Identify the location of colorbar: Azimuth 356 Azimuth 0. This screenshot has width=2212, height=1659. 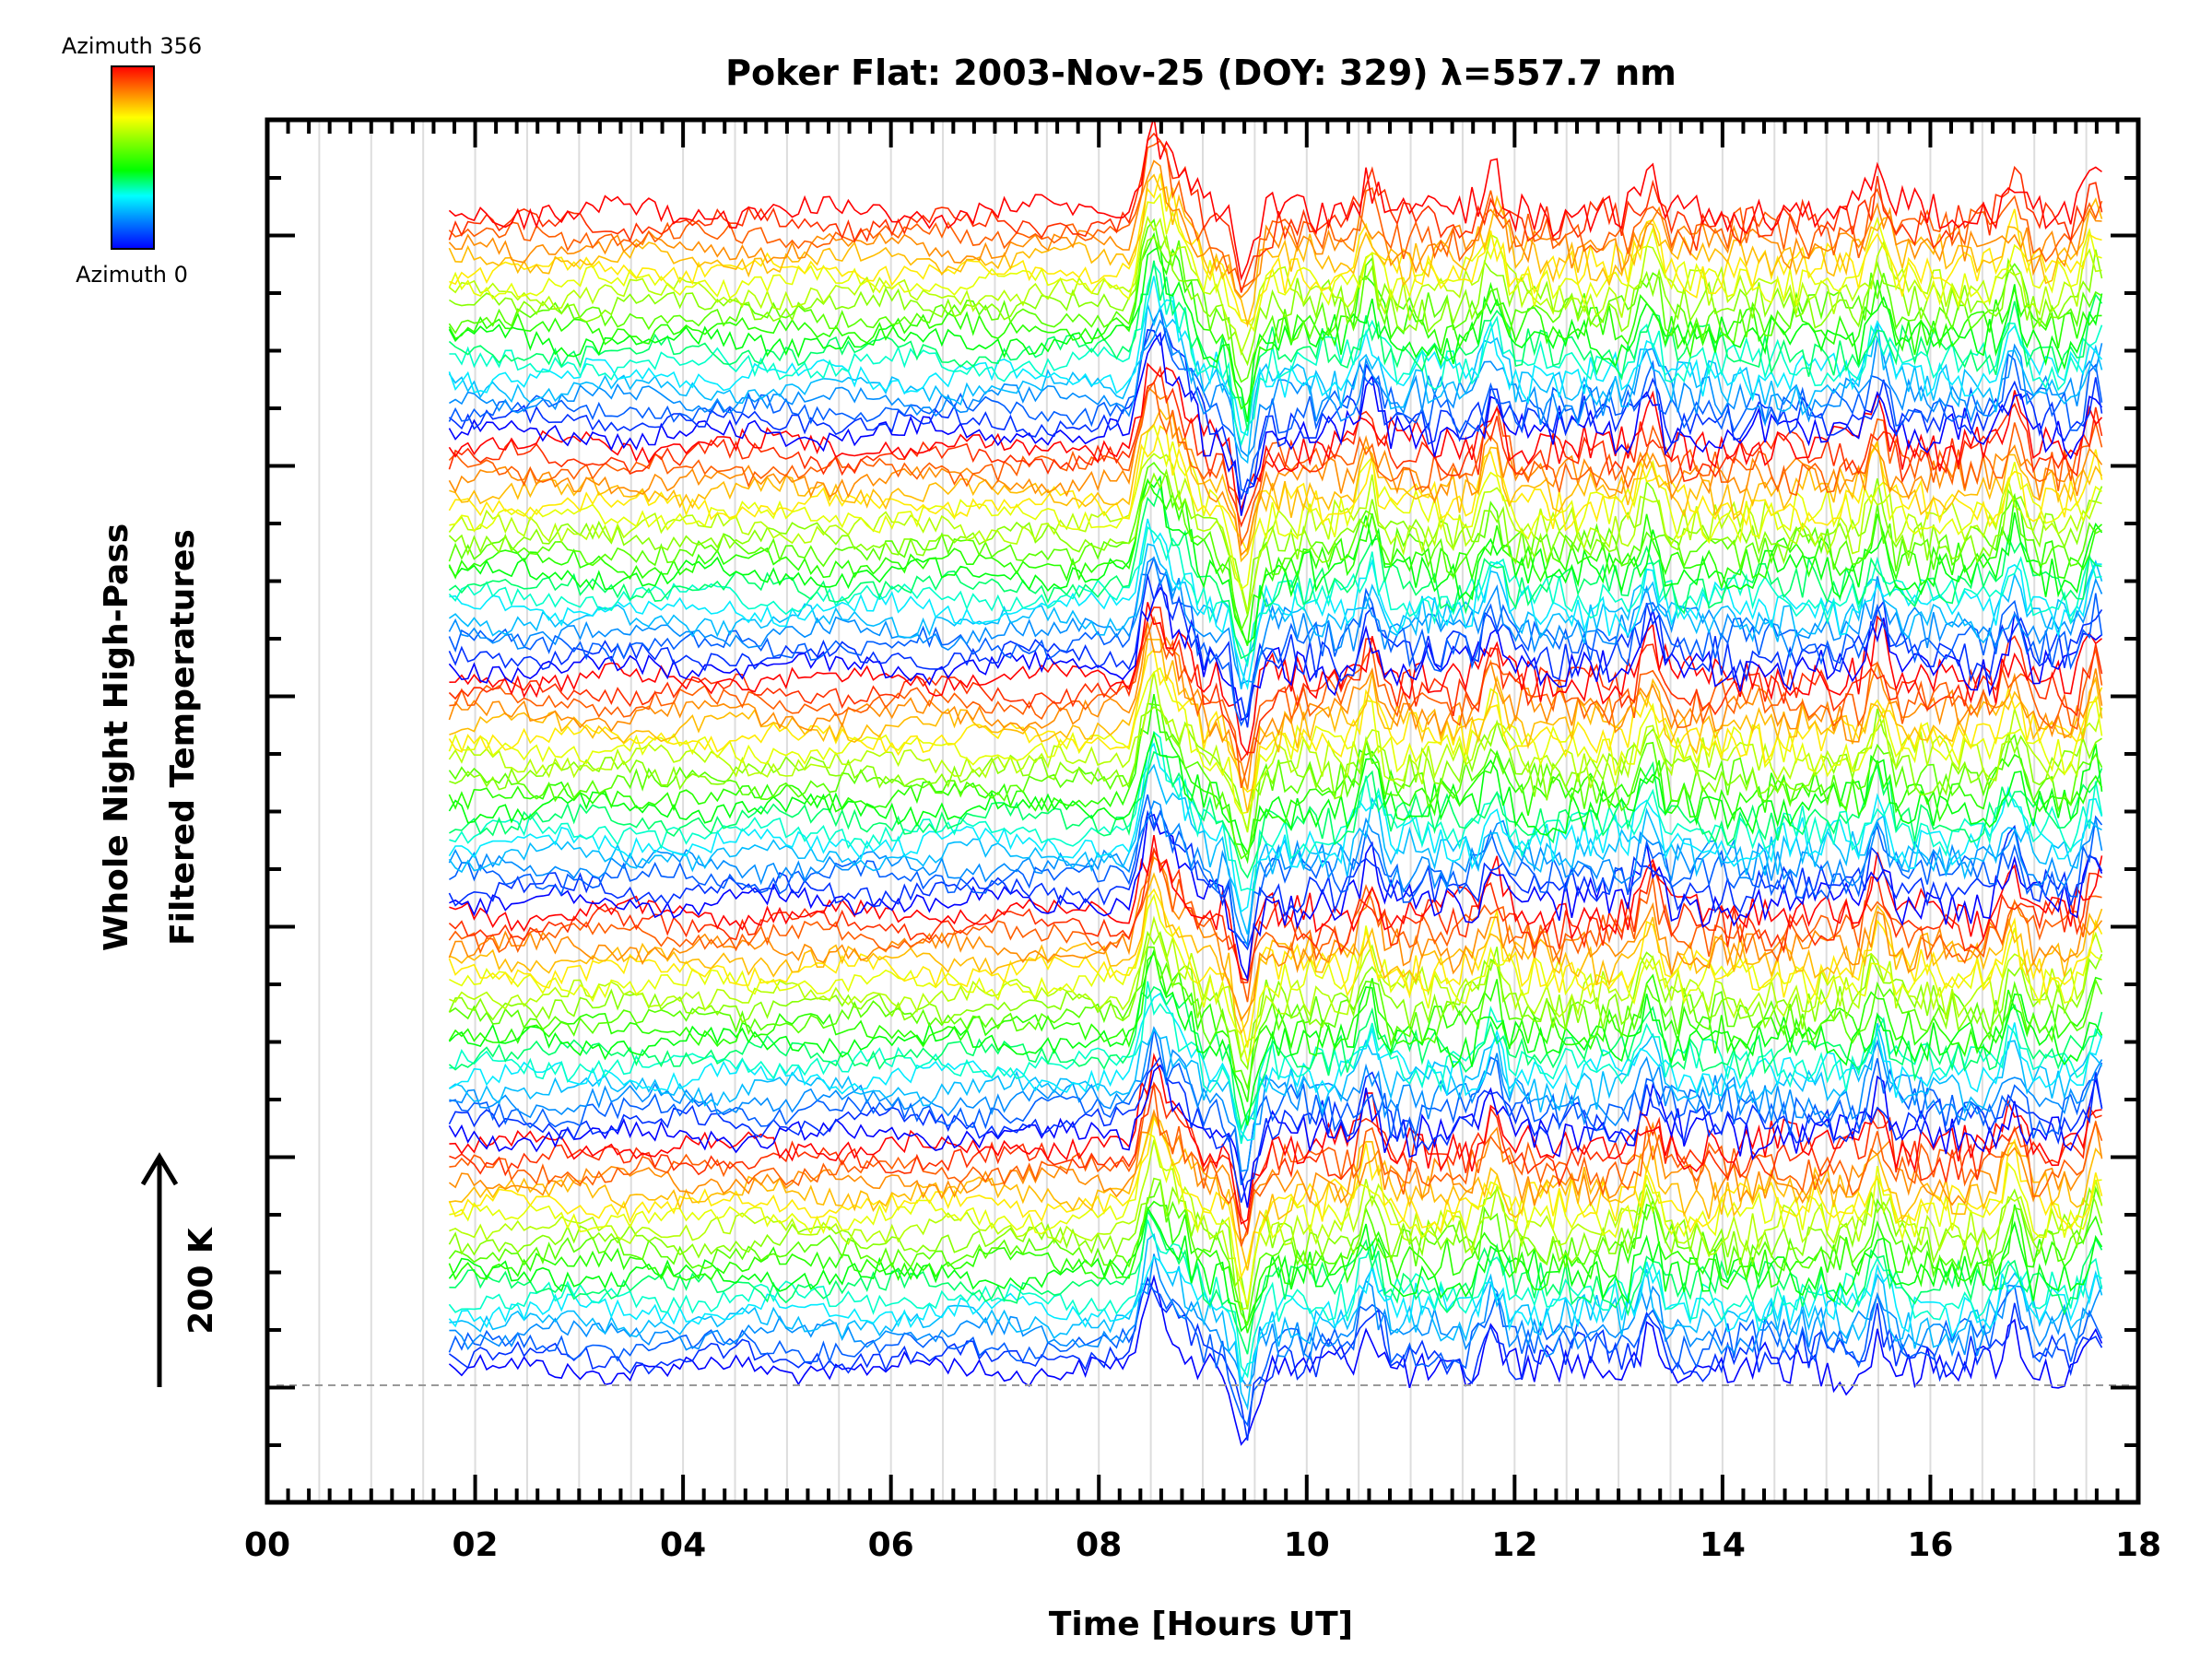
(132, 160).